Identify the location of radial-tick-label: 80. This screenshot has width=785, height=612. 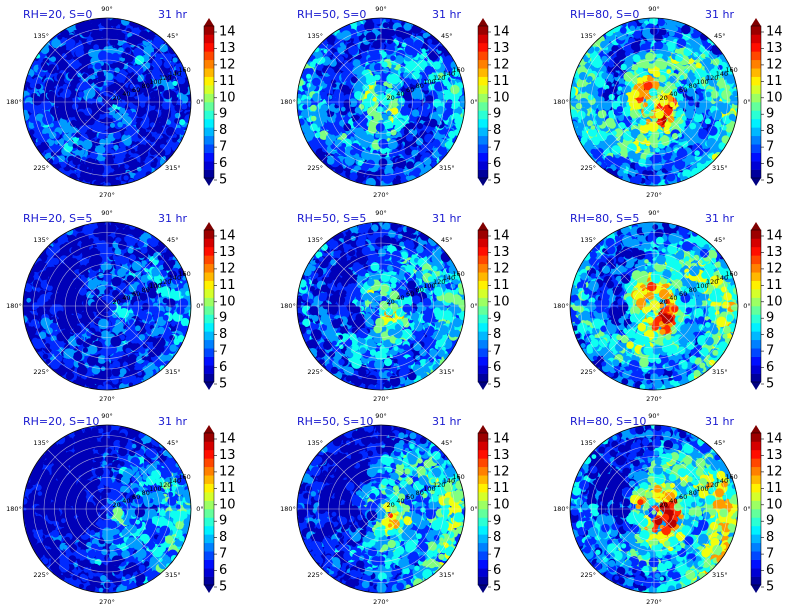
(146, 86).